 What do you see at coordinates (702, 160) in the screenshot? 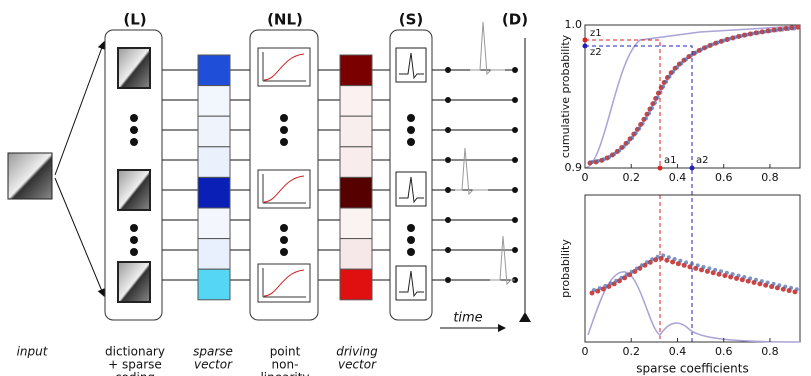
I see `annotation: a2` at bounding box center [702, 160].